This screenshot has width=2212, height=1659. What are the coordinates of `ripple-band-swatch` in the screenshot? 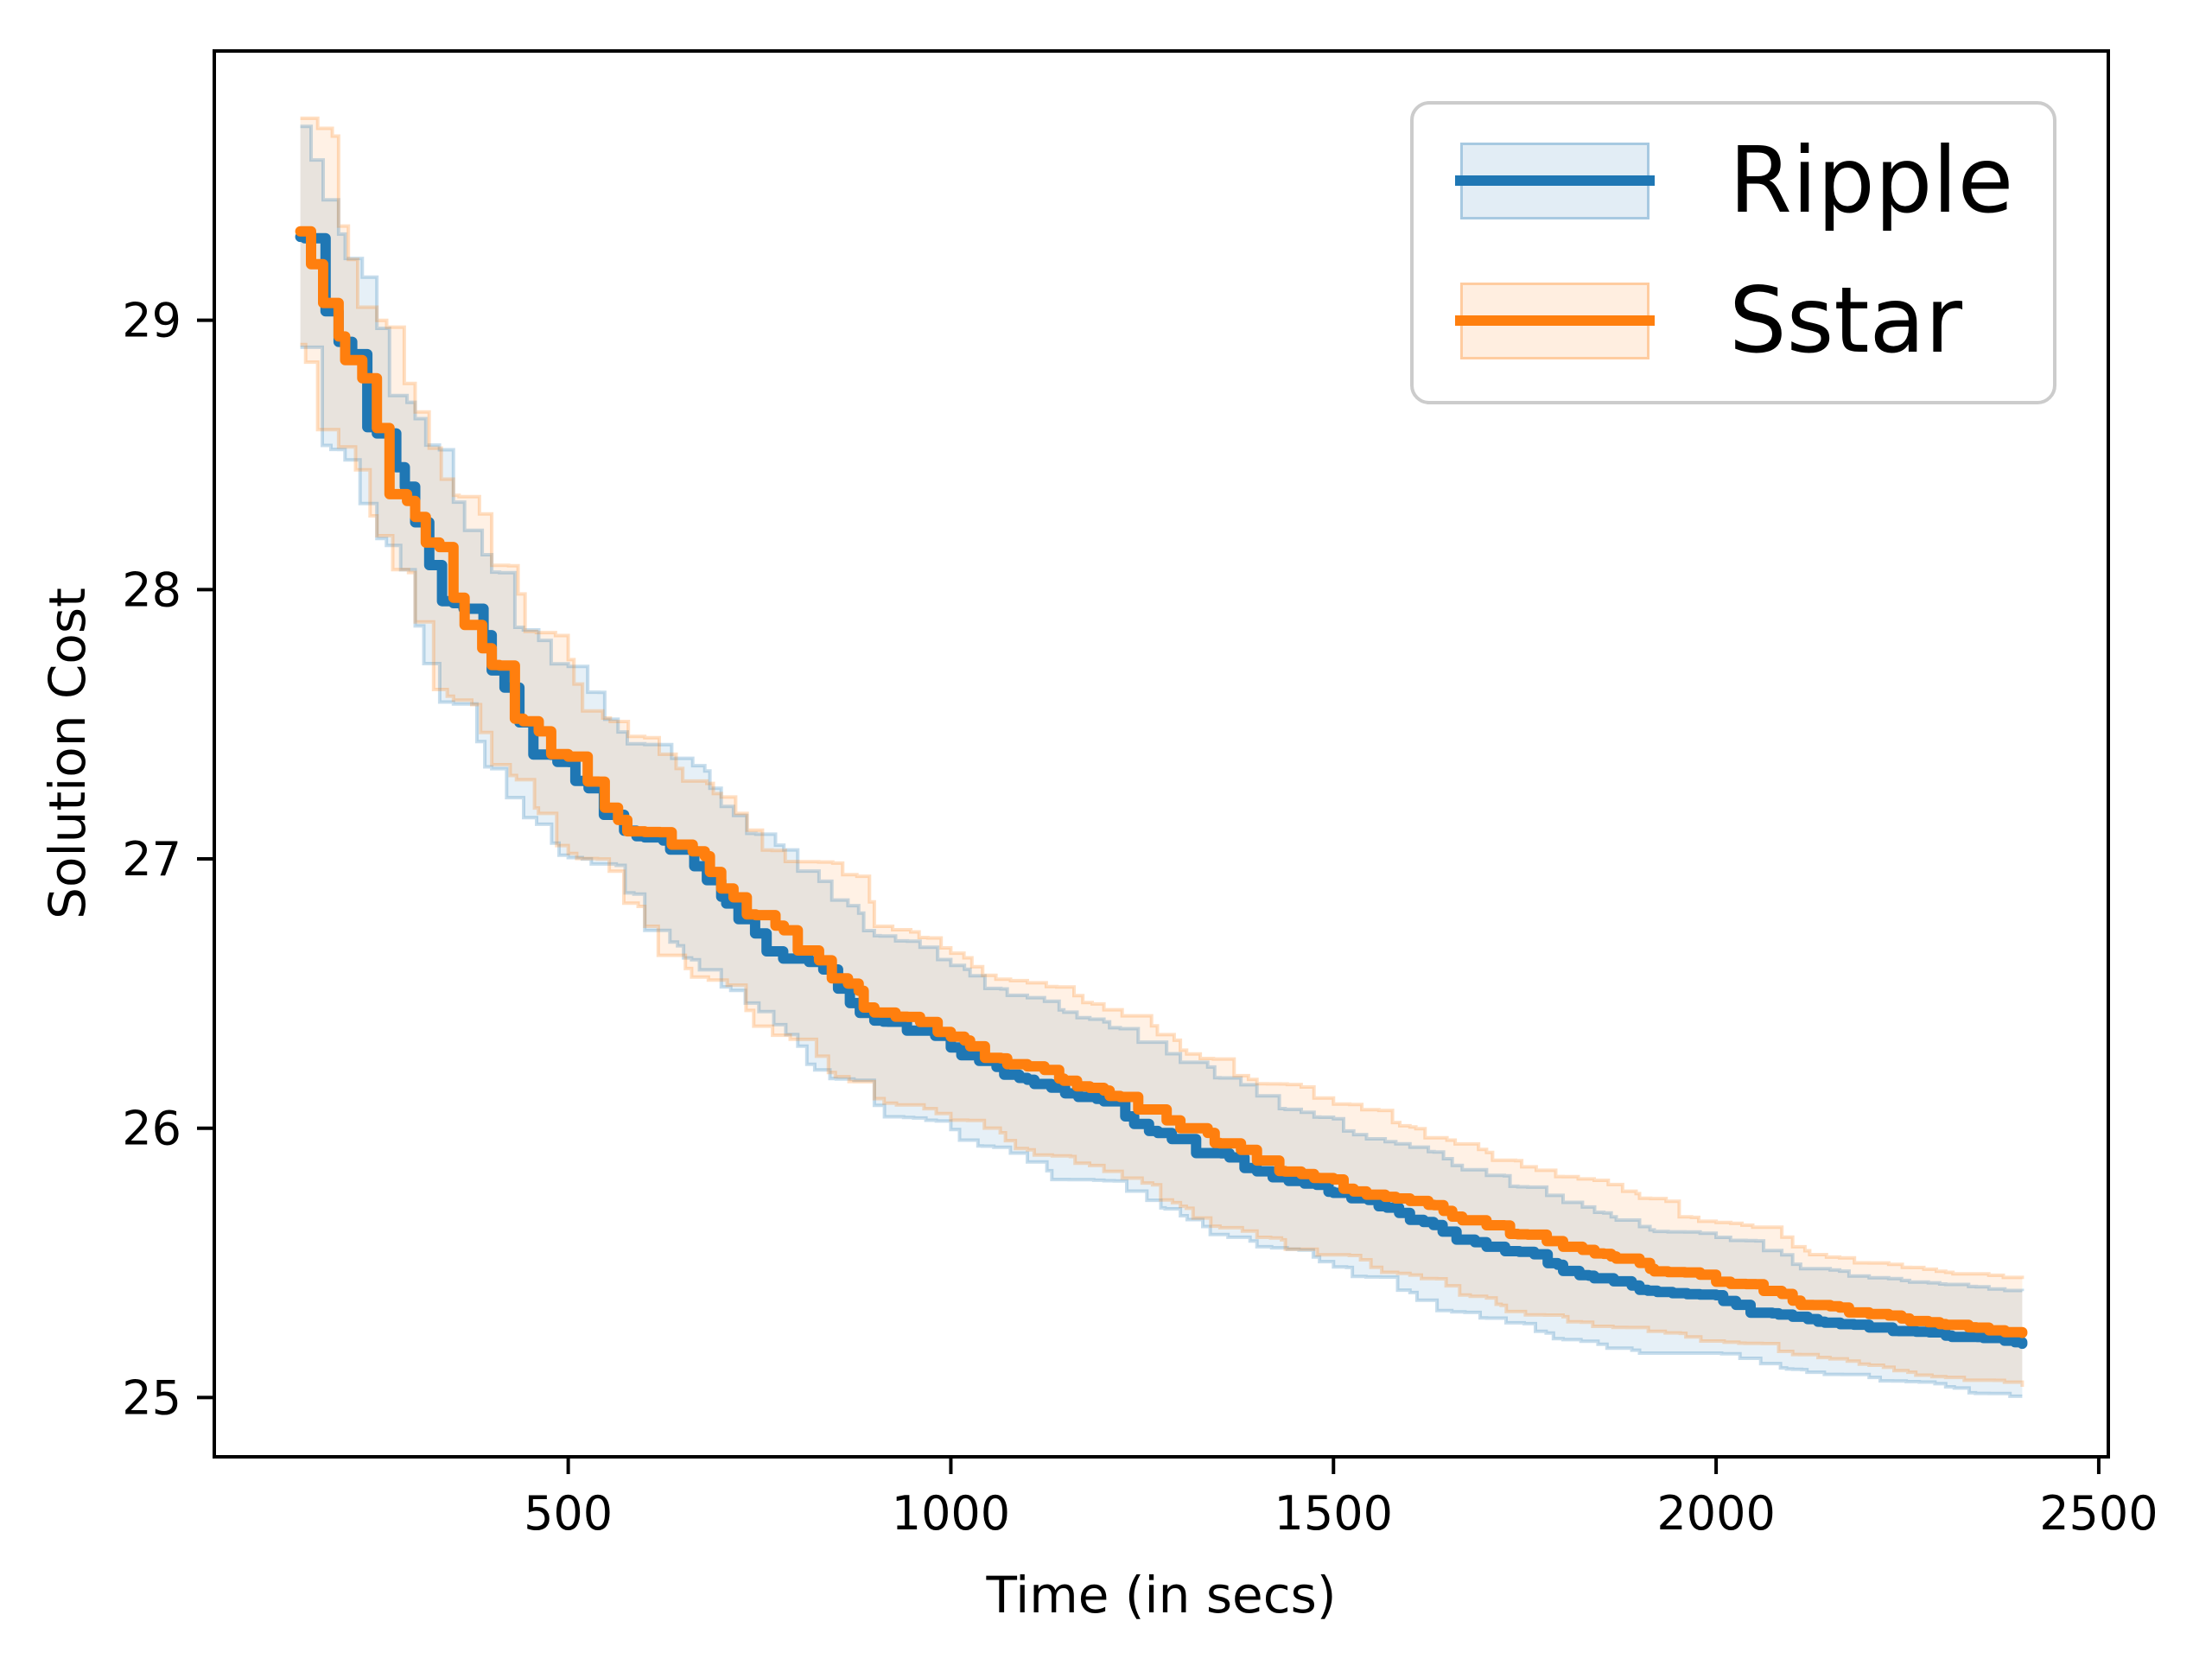 It's located at (1555, 180).